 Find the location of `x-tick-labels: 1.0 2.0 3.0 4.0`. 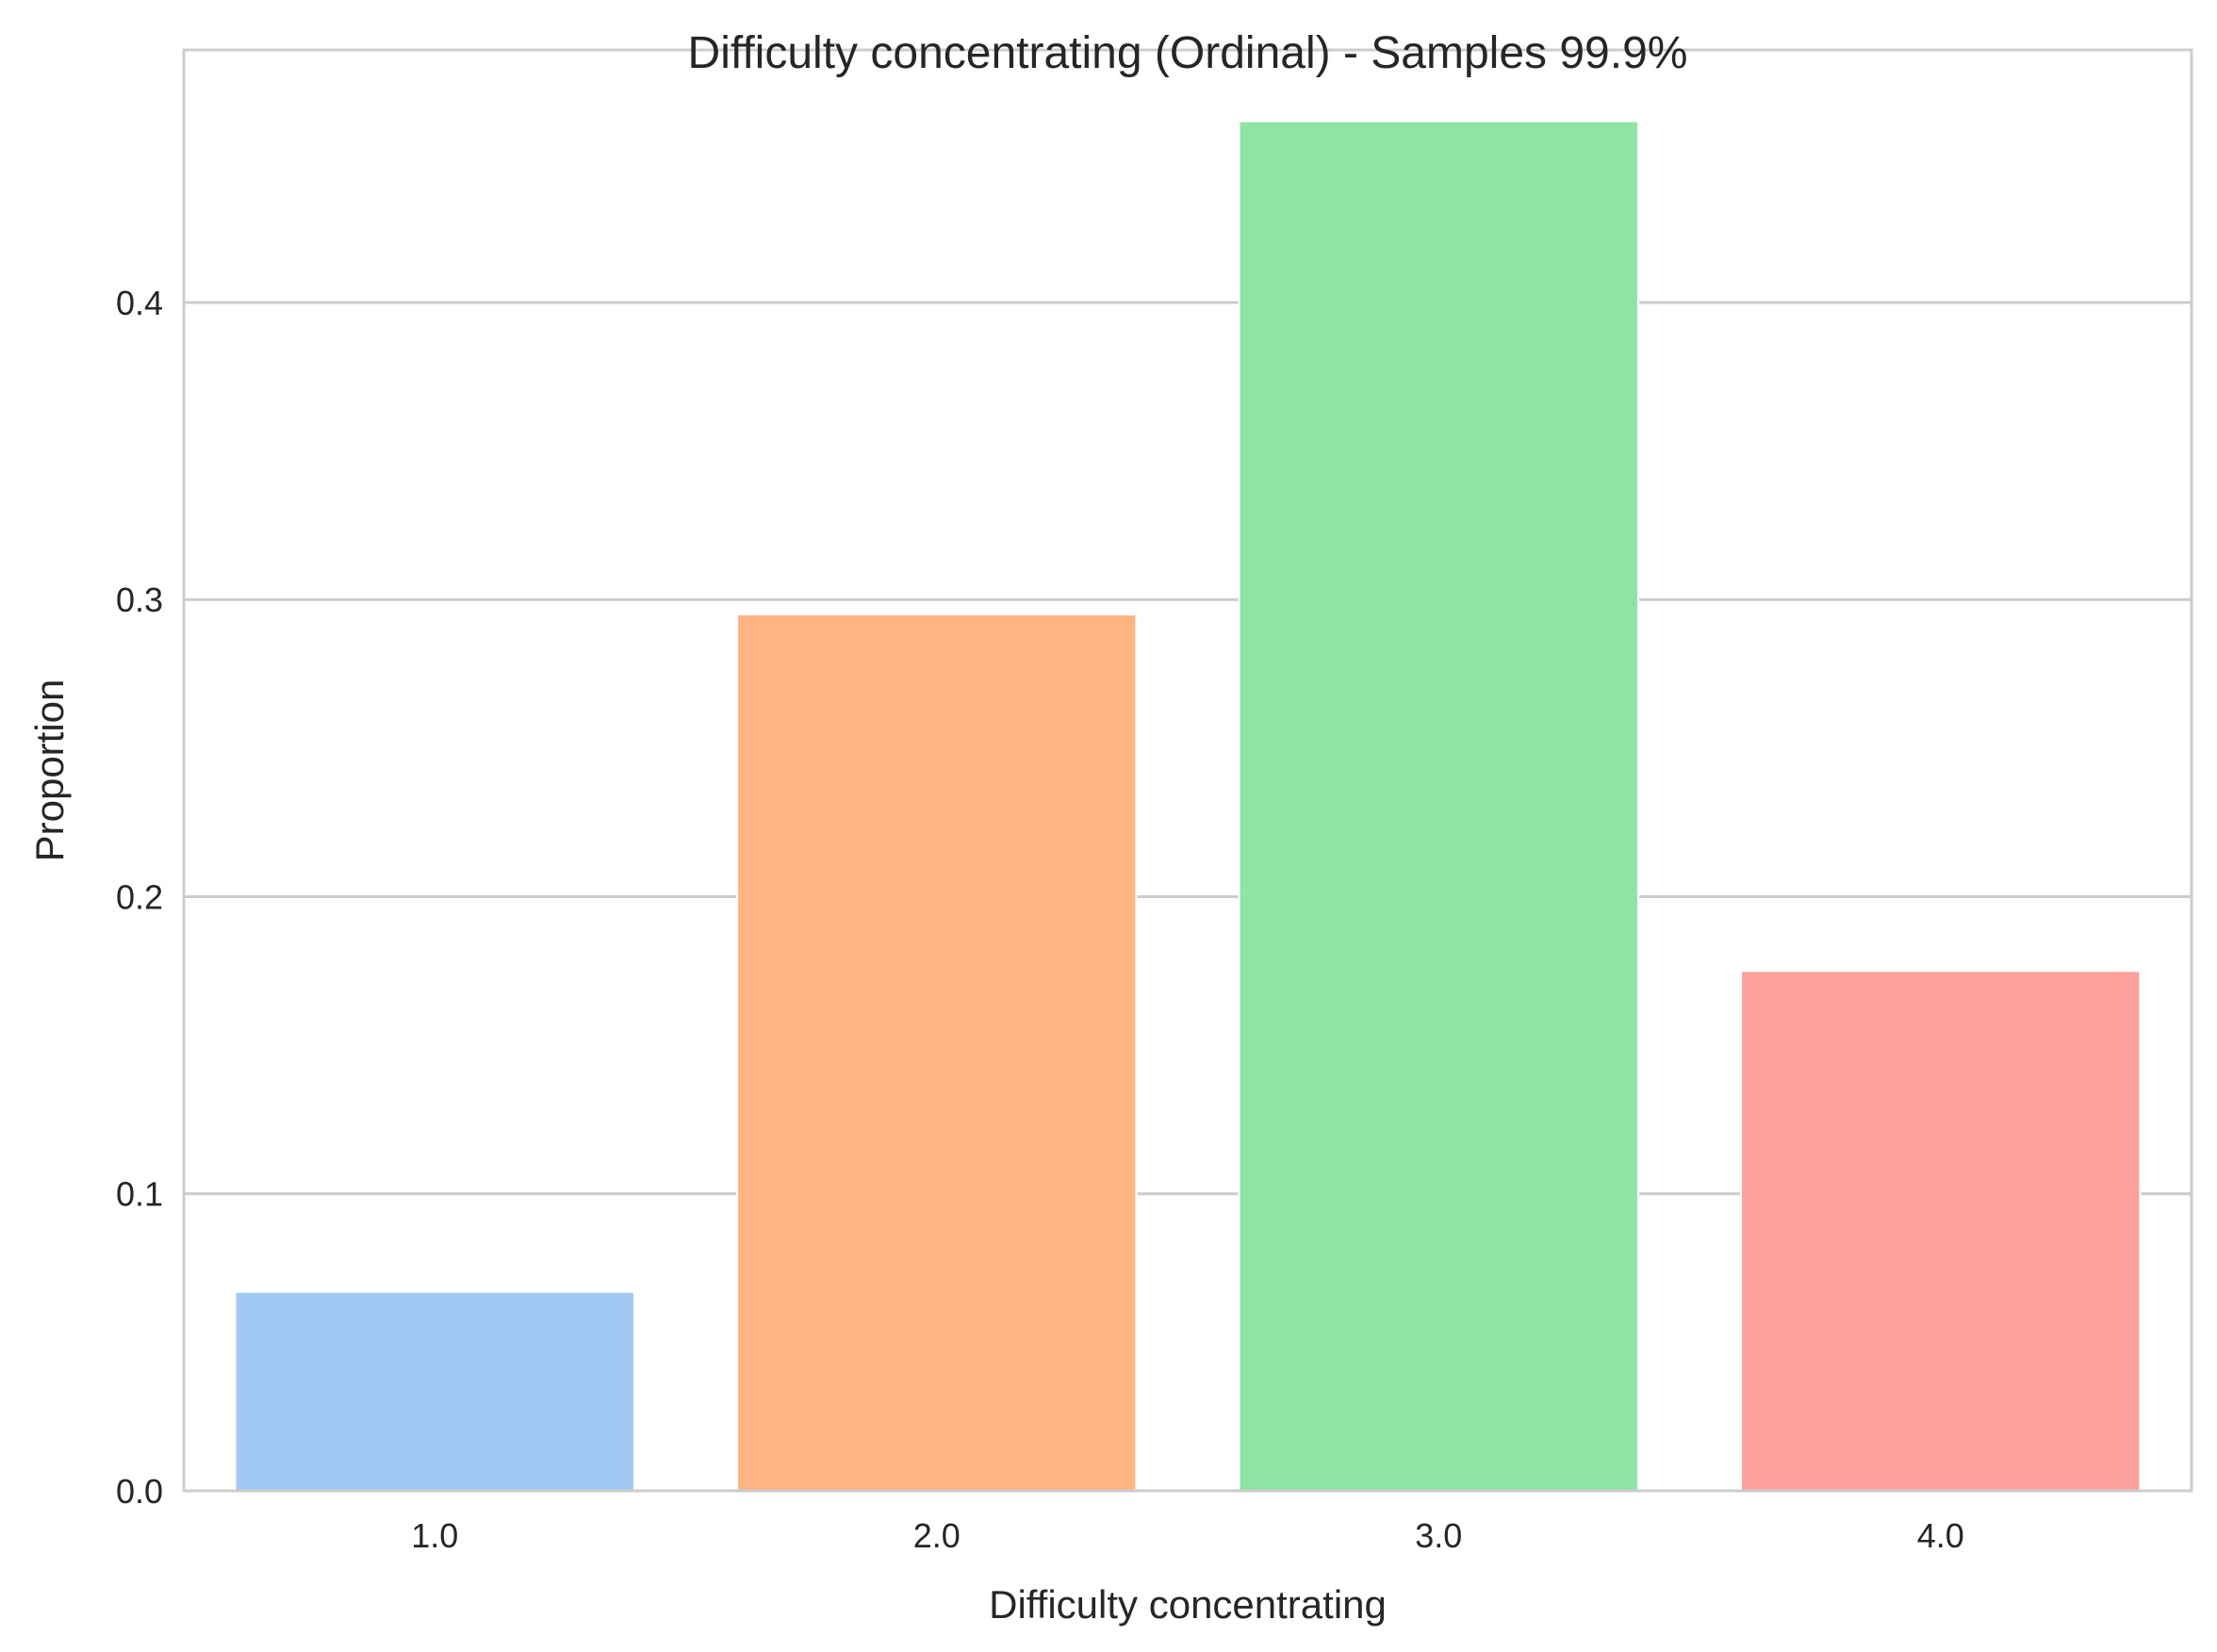

x-tick-labels: 1.0 2.0 3.0 4.0 is located at coordinates (1187, 1535).